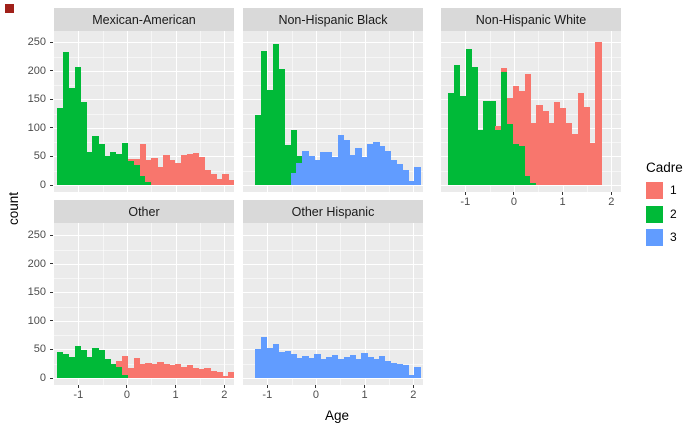 This screenshot has width=700, height=432. What do you see at coordinates (413, 395) in the screenshot?
I see `x-axis-tick-label: 2` at bounding box center [413, 395].